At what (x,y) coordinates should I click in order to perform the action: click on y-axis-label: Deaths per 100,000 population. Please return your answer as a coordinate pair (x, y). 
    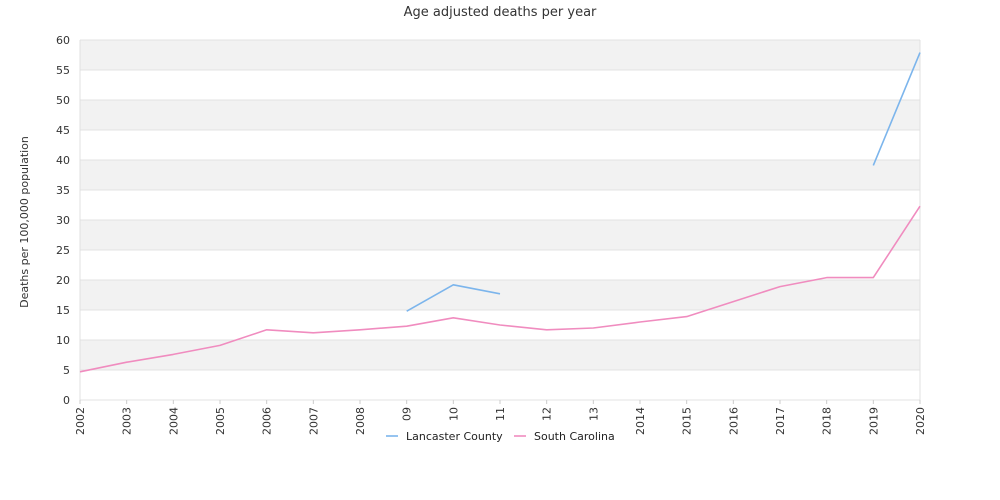
    Looking at the image, I should click on (24, 222).